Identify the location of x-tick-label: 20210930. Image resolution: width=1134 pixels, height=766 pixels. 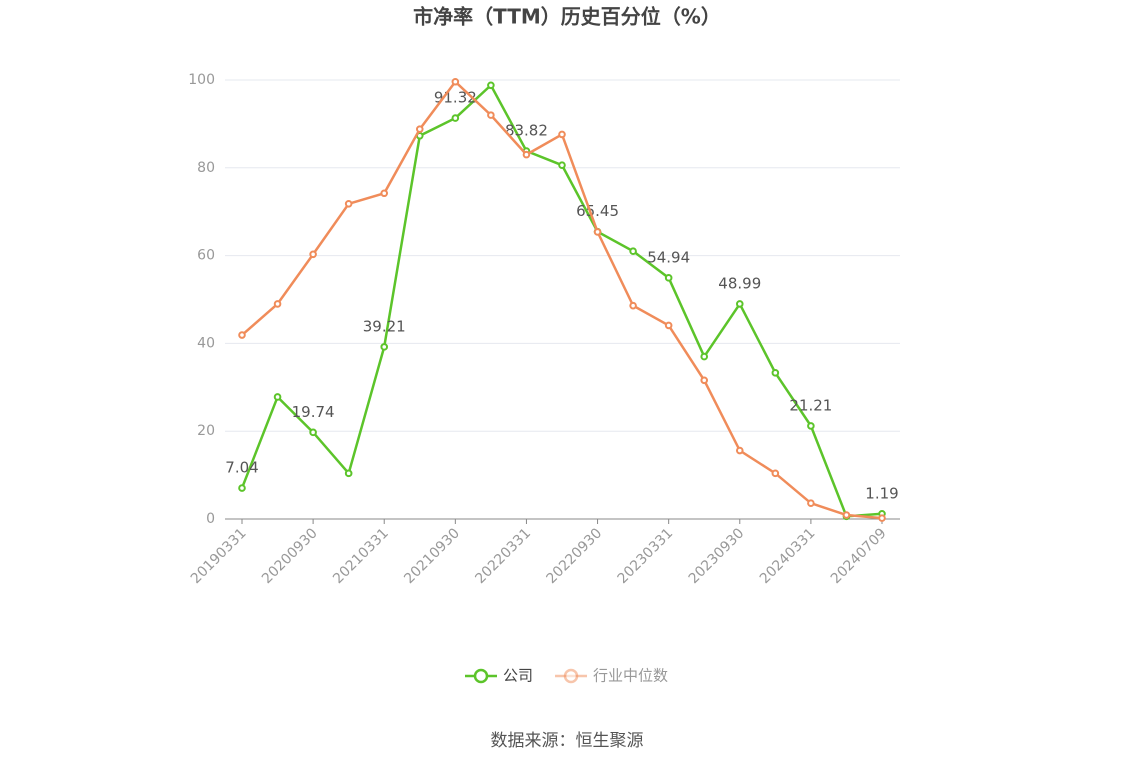
(432, 556).